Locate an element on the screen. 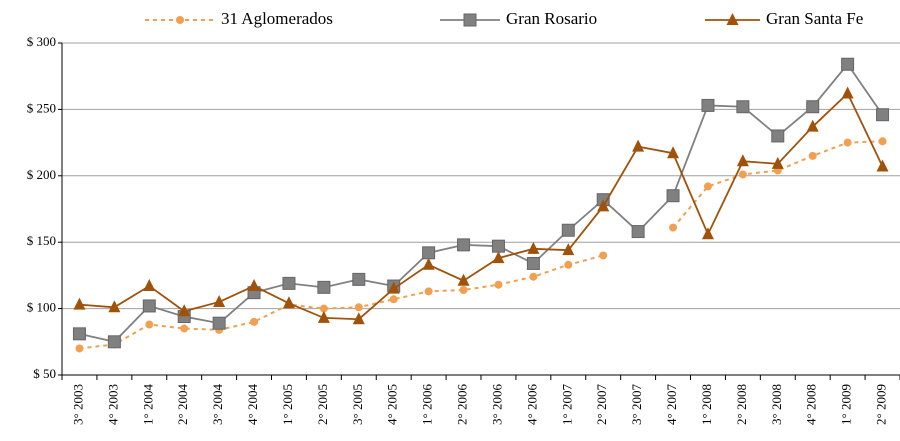  x-tick-label: 1° 2004 is located at coordinates (147, 404).